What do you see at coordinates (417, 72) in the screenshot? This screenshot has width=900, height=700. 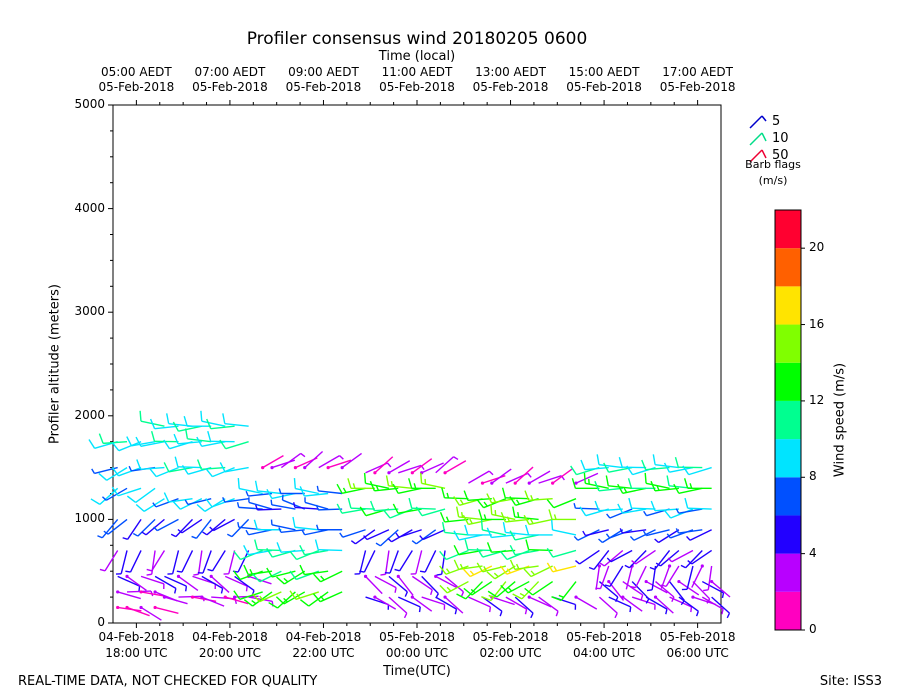 I see `x2-tick-label-time: 11:00 AEDT` at bounding box center [417, 72].